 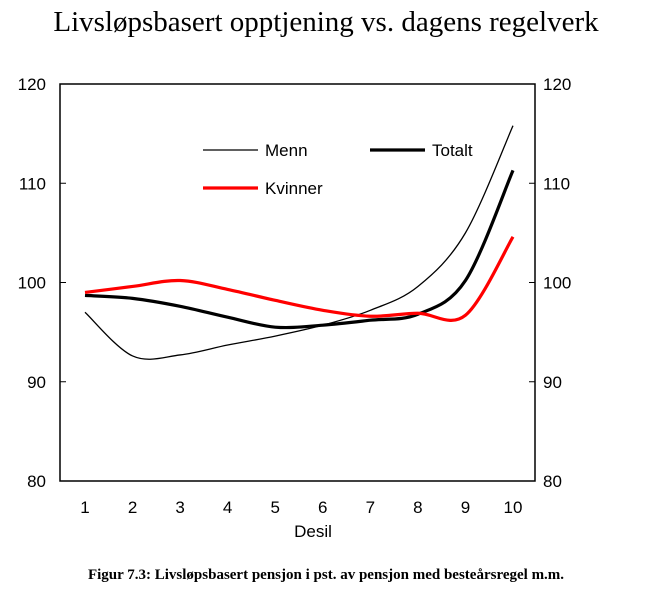 I want to click on y-tick-label-right: 110, so click(x=556, y=183).